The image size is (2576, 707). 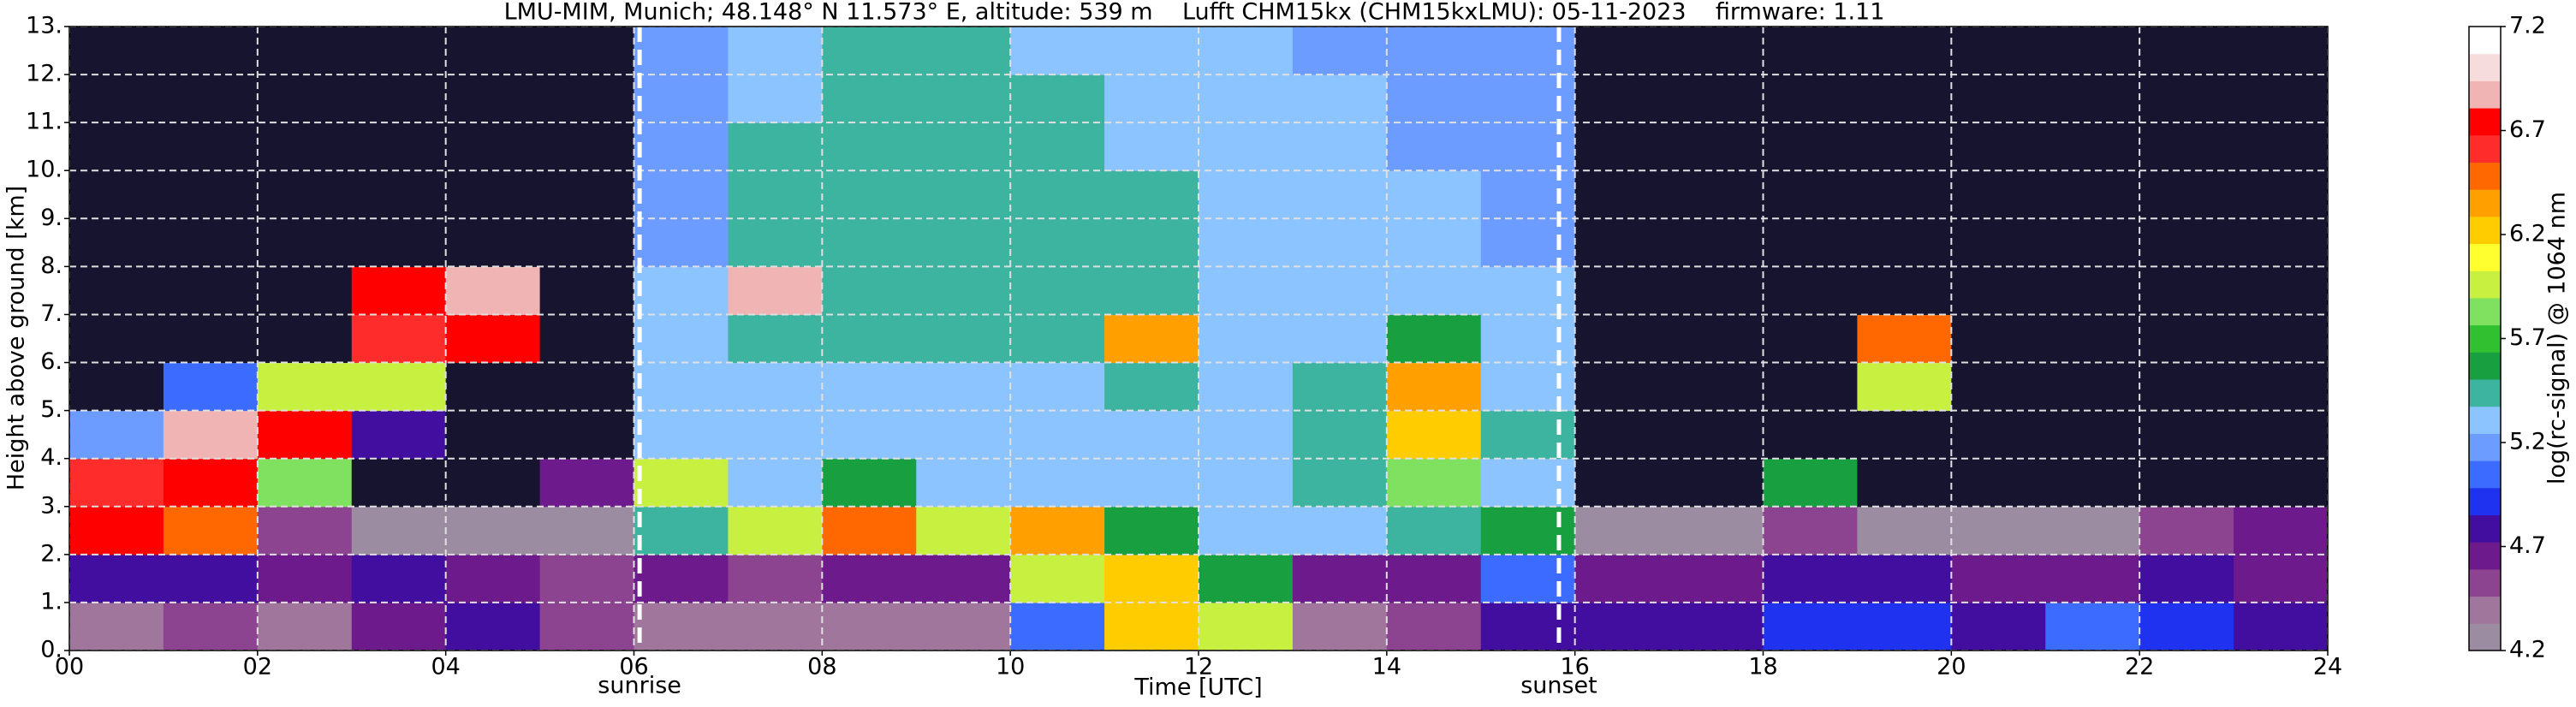 What do you see at coordinates (1574, 667) in the screenshot?
I see `x-tick-label: 16` at bounding box center [1574, 667].